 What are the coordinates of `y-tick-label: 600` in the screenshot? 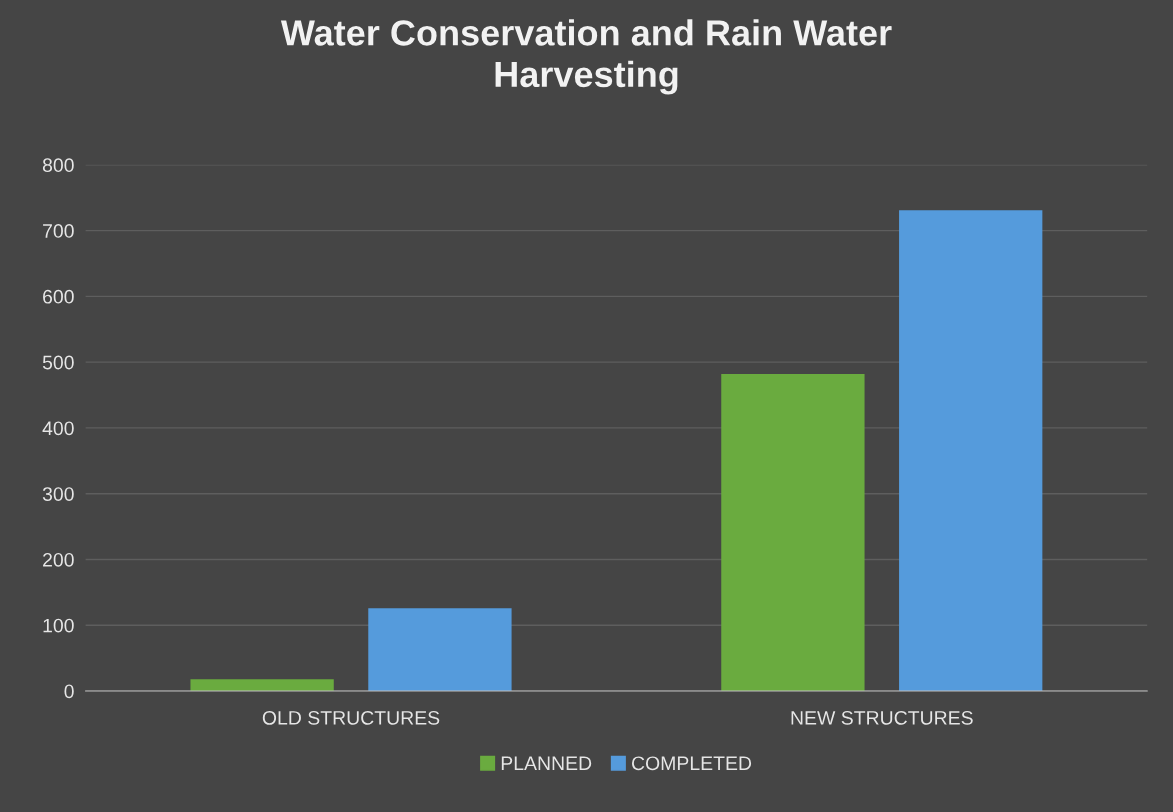 It's located at (58, 296).